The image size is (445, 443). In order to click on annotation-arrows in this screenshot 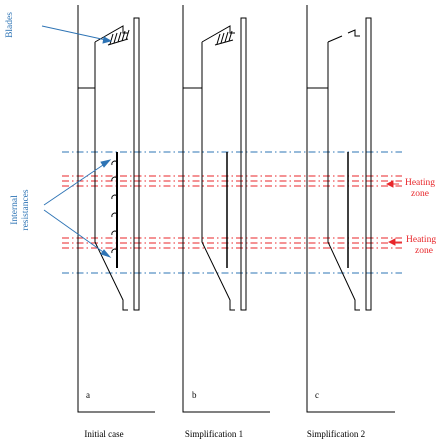, I will do `click(77, 141)`.